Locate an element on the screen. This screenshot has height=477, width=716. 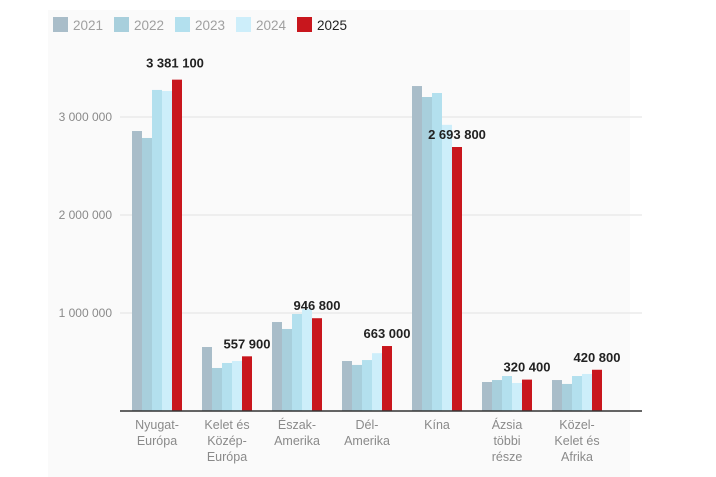
category-label: Észak- is located at coordinates (297, 424).